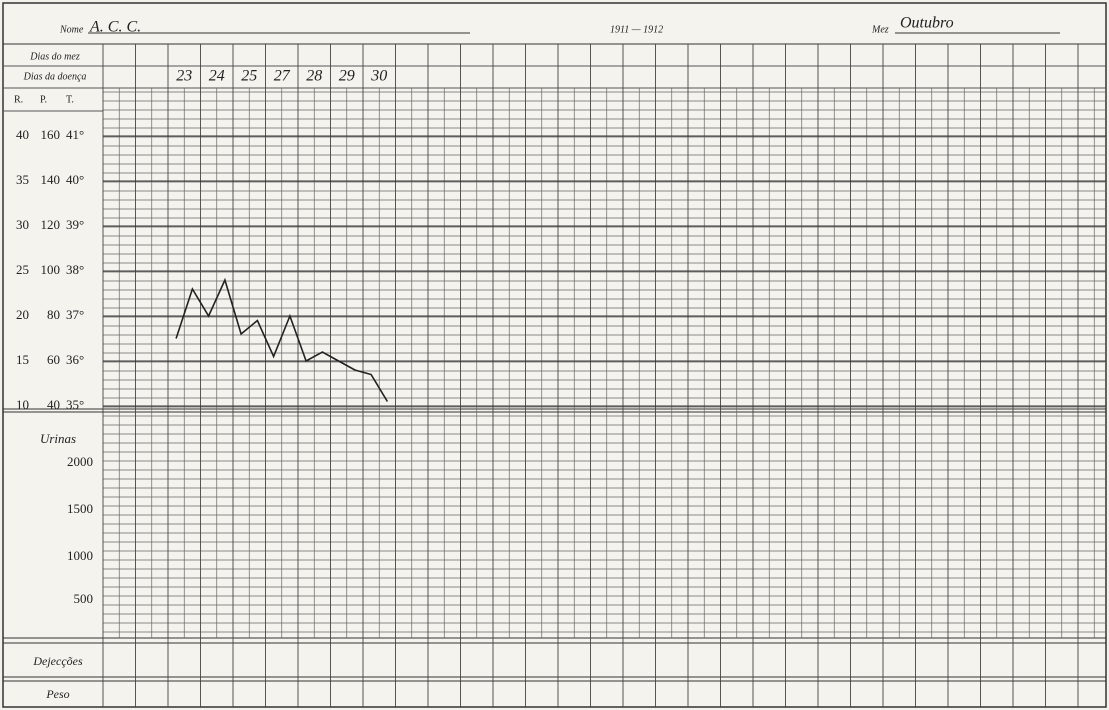 This screenshot has height=710, width=1109. I want to click on t-tick-label: 36°, so click(75, 359).